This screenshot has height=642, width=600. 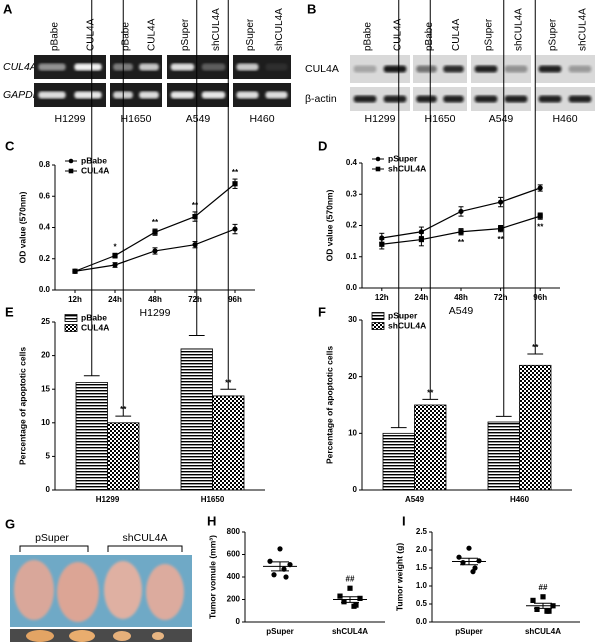 What do you see at coordinates (352, 256) in the screenshot?
I see `y-tick-label: 0.1` at bounding box center [352, 256].